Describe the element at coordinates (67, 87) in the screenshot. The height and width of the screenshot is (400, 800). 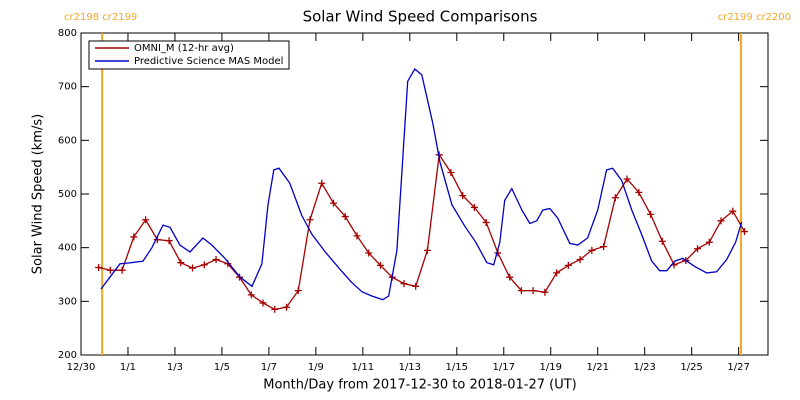
I see `y-tick-label: 700` at that location.